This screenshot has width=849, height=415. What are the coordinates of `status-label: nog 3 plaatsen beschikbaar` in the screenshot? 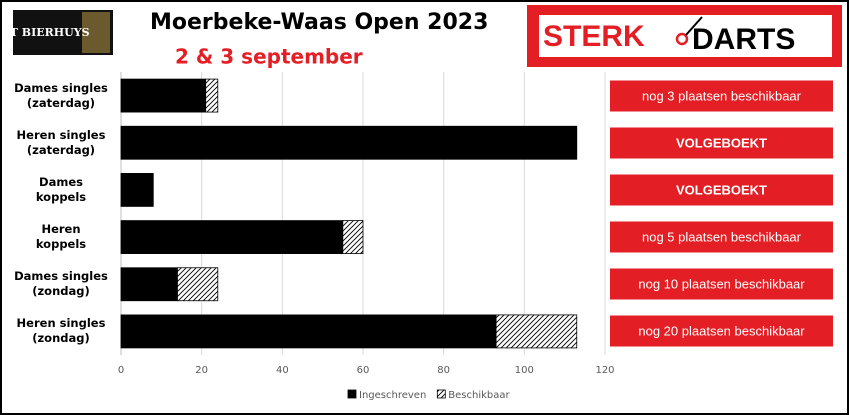 It's located at (721, 96).